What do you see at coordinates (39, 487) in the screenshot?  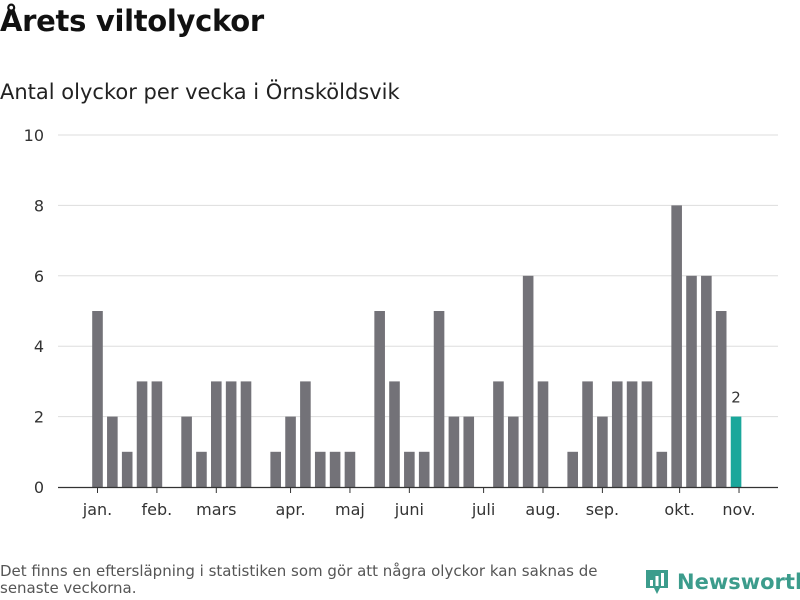 I see `y-tick-label: 0` at bounding box center [39, 487].